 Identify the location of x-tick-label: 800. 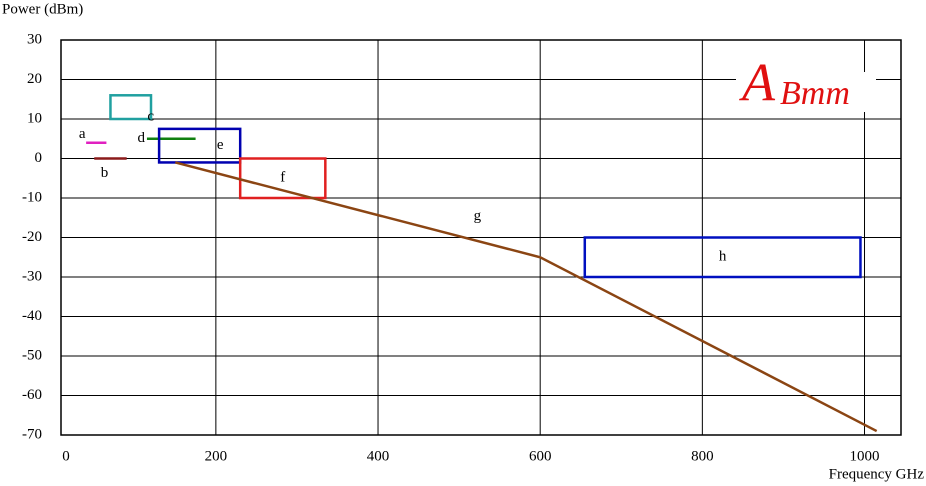
(702, 456).